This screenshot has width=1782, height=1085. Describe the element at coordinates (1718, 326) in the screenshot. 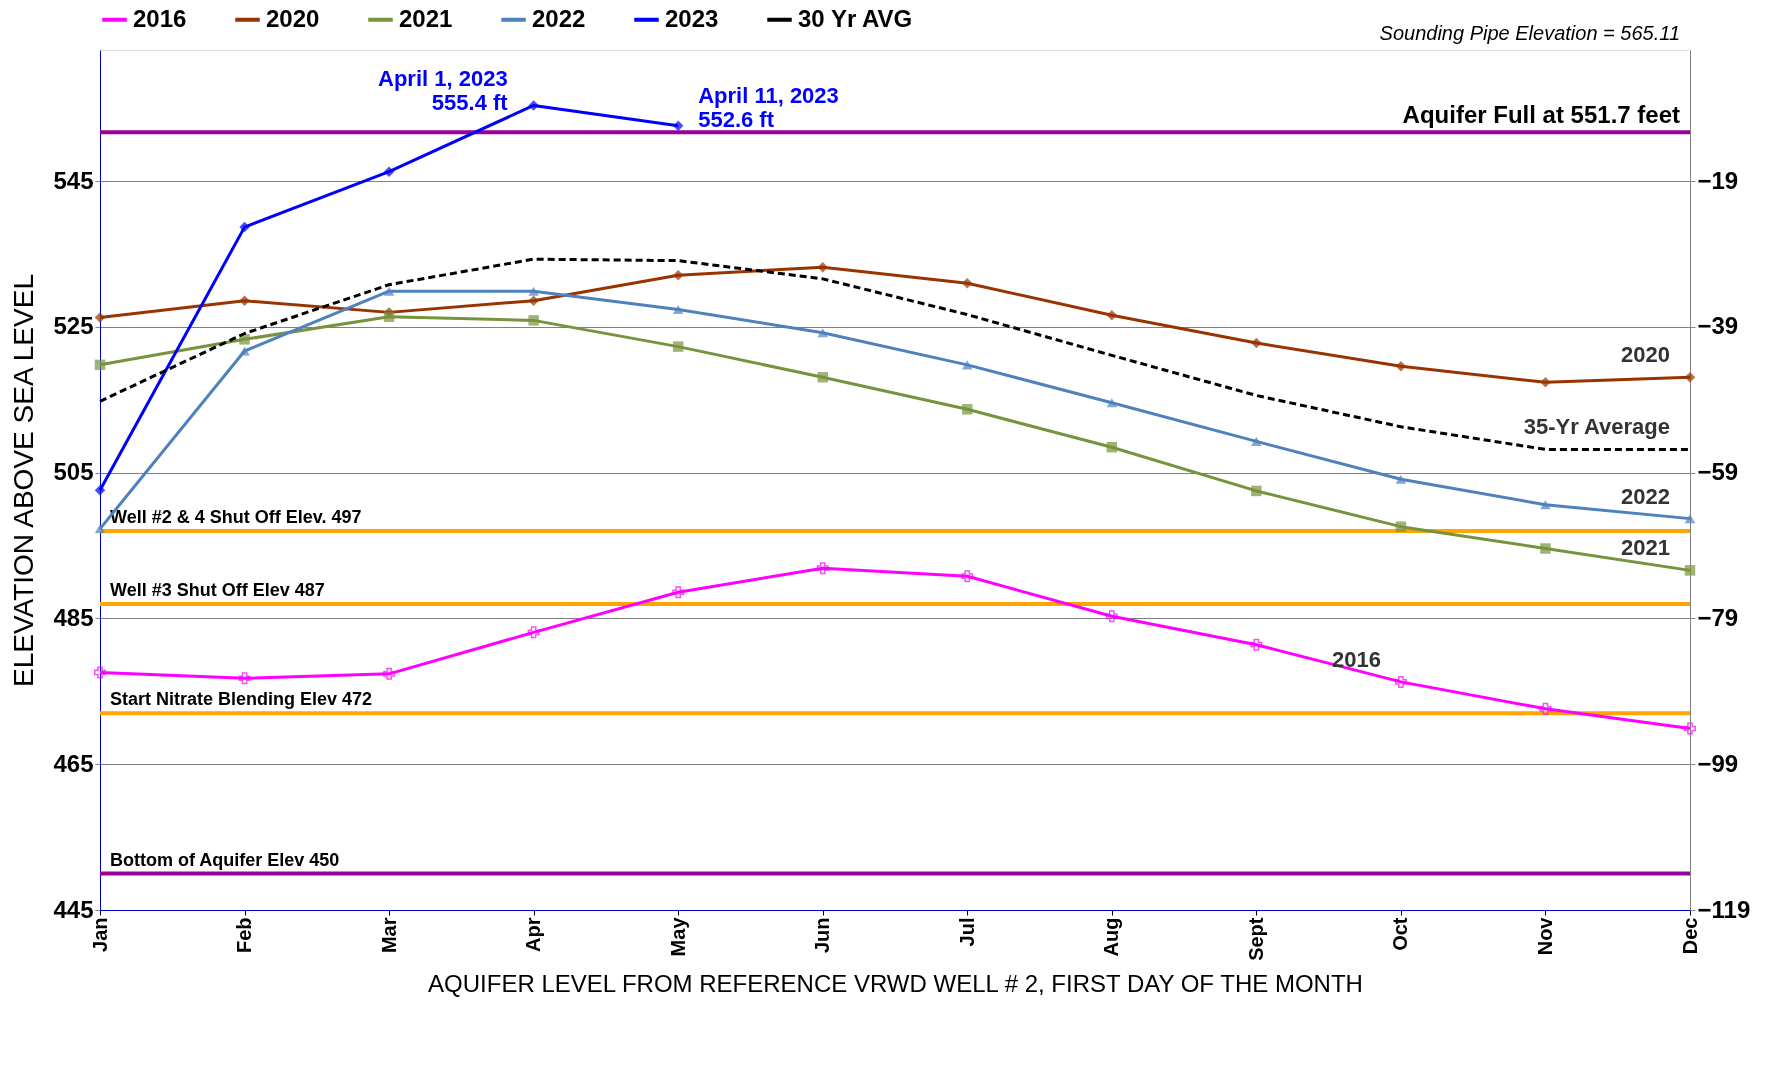

I see `y2-tick-label: −39` at that location.